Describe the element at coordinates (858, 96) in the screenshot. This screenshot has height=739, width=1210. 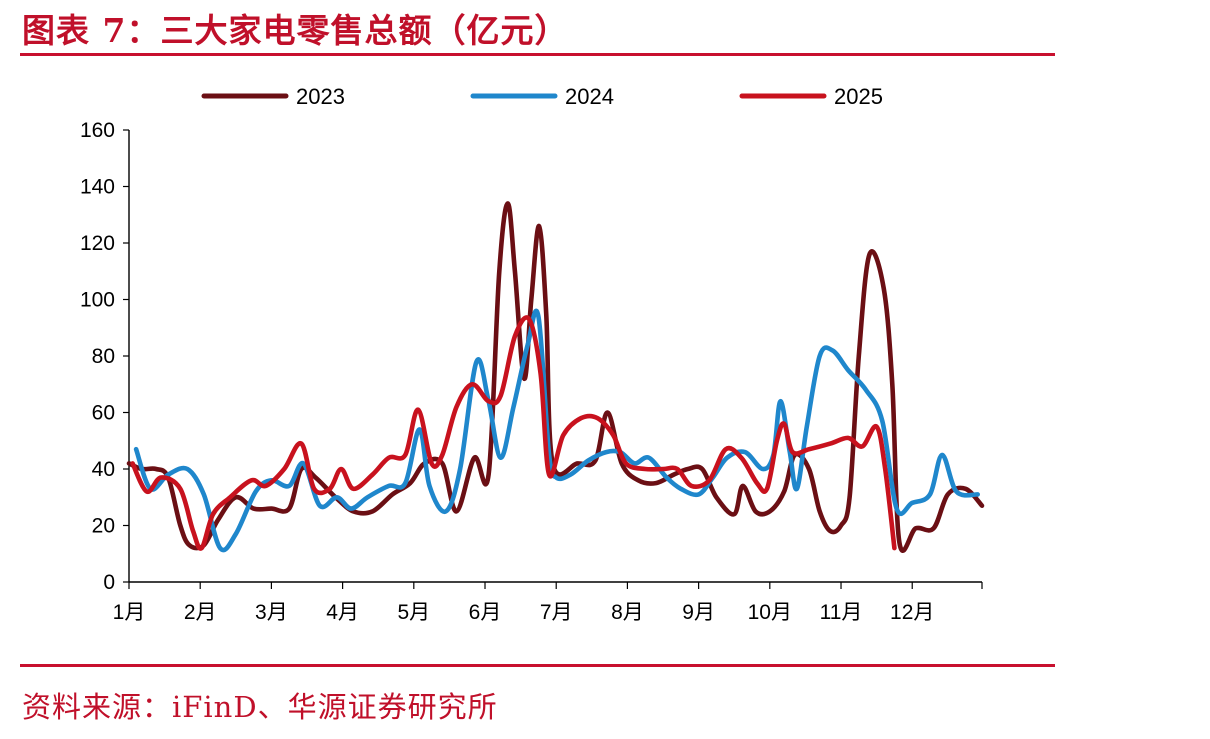
I see `legend-label-2025: 2025` at that location.